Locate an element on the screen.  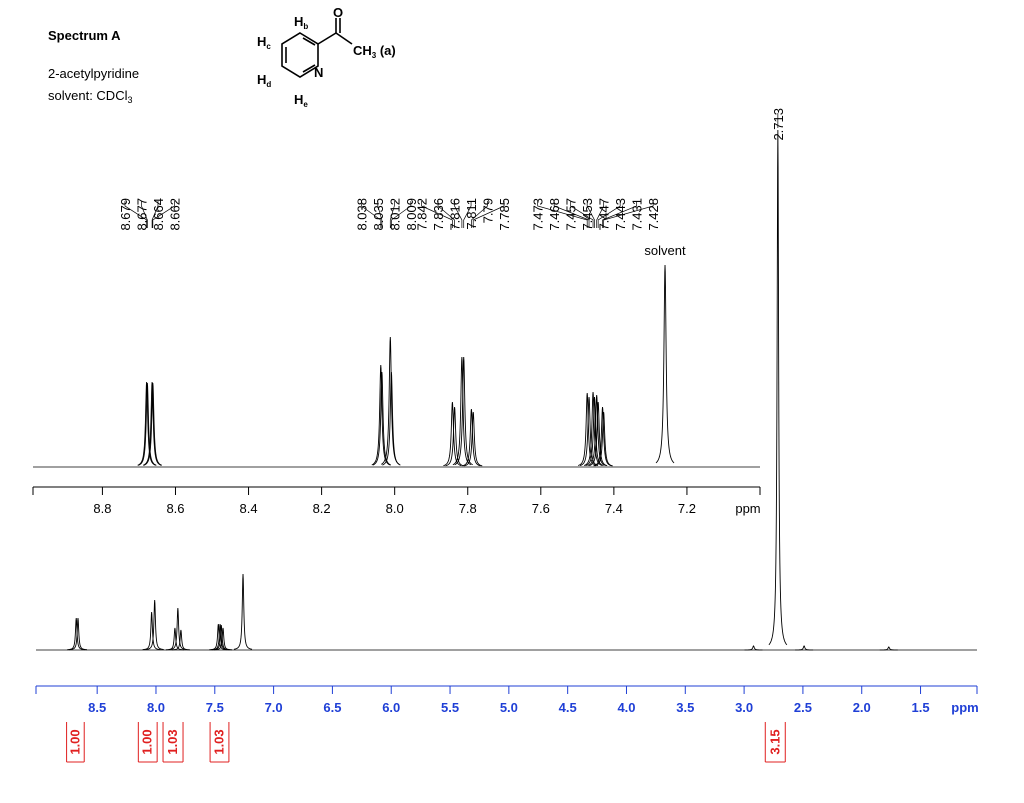
x-tick-label: 6.0 is located at coordinates (391, 707).